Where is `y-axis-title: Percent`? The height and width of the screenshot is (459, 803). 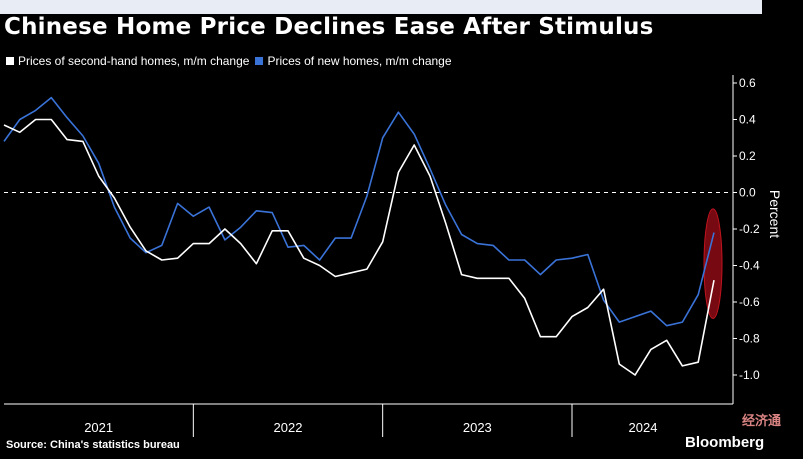
y-axis-title: Percent is located at coordinates (775, 214).